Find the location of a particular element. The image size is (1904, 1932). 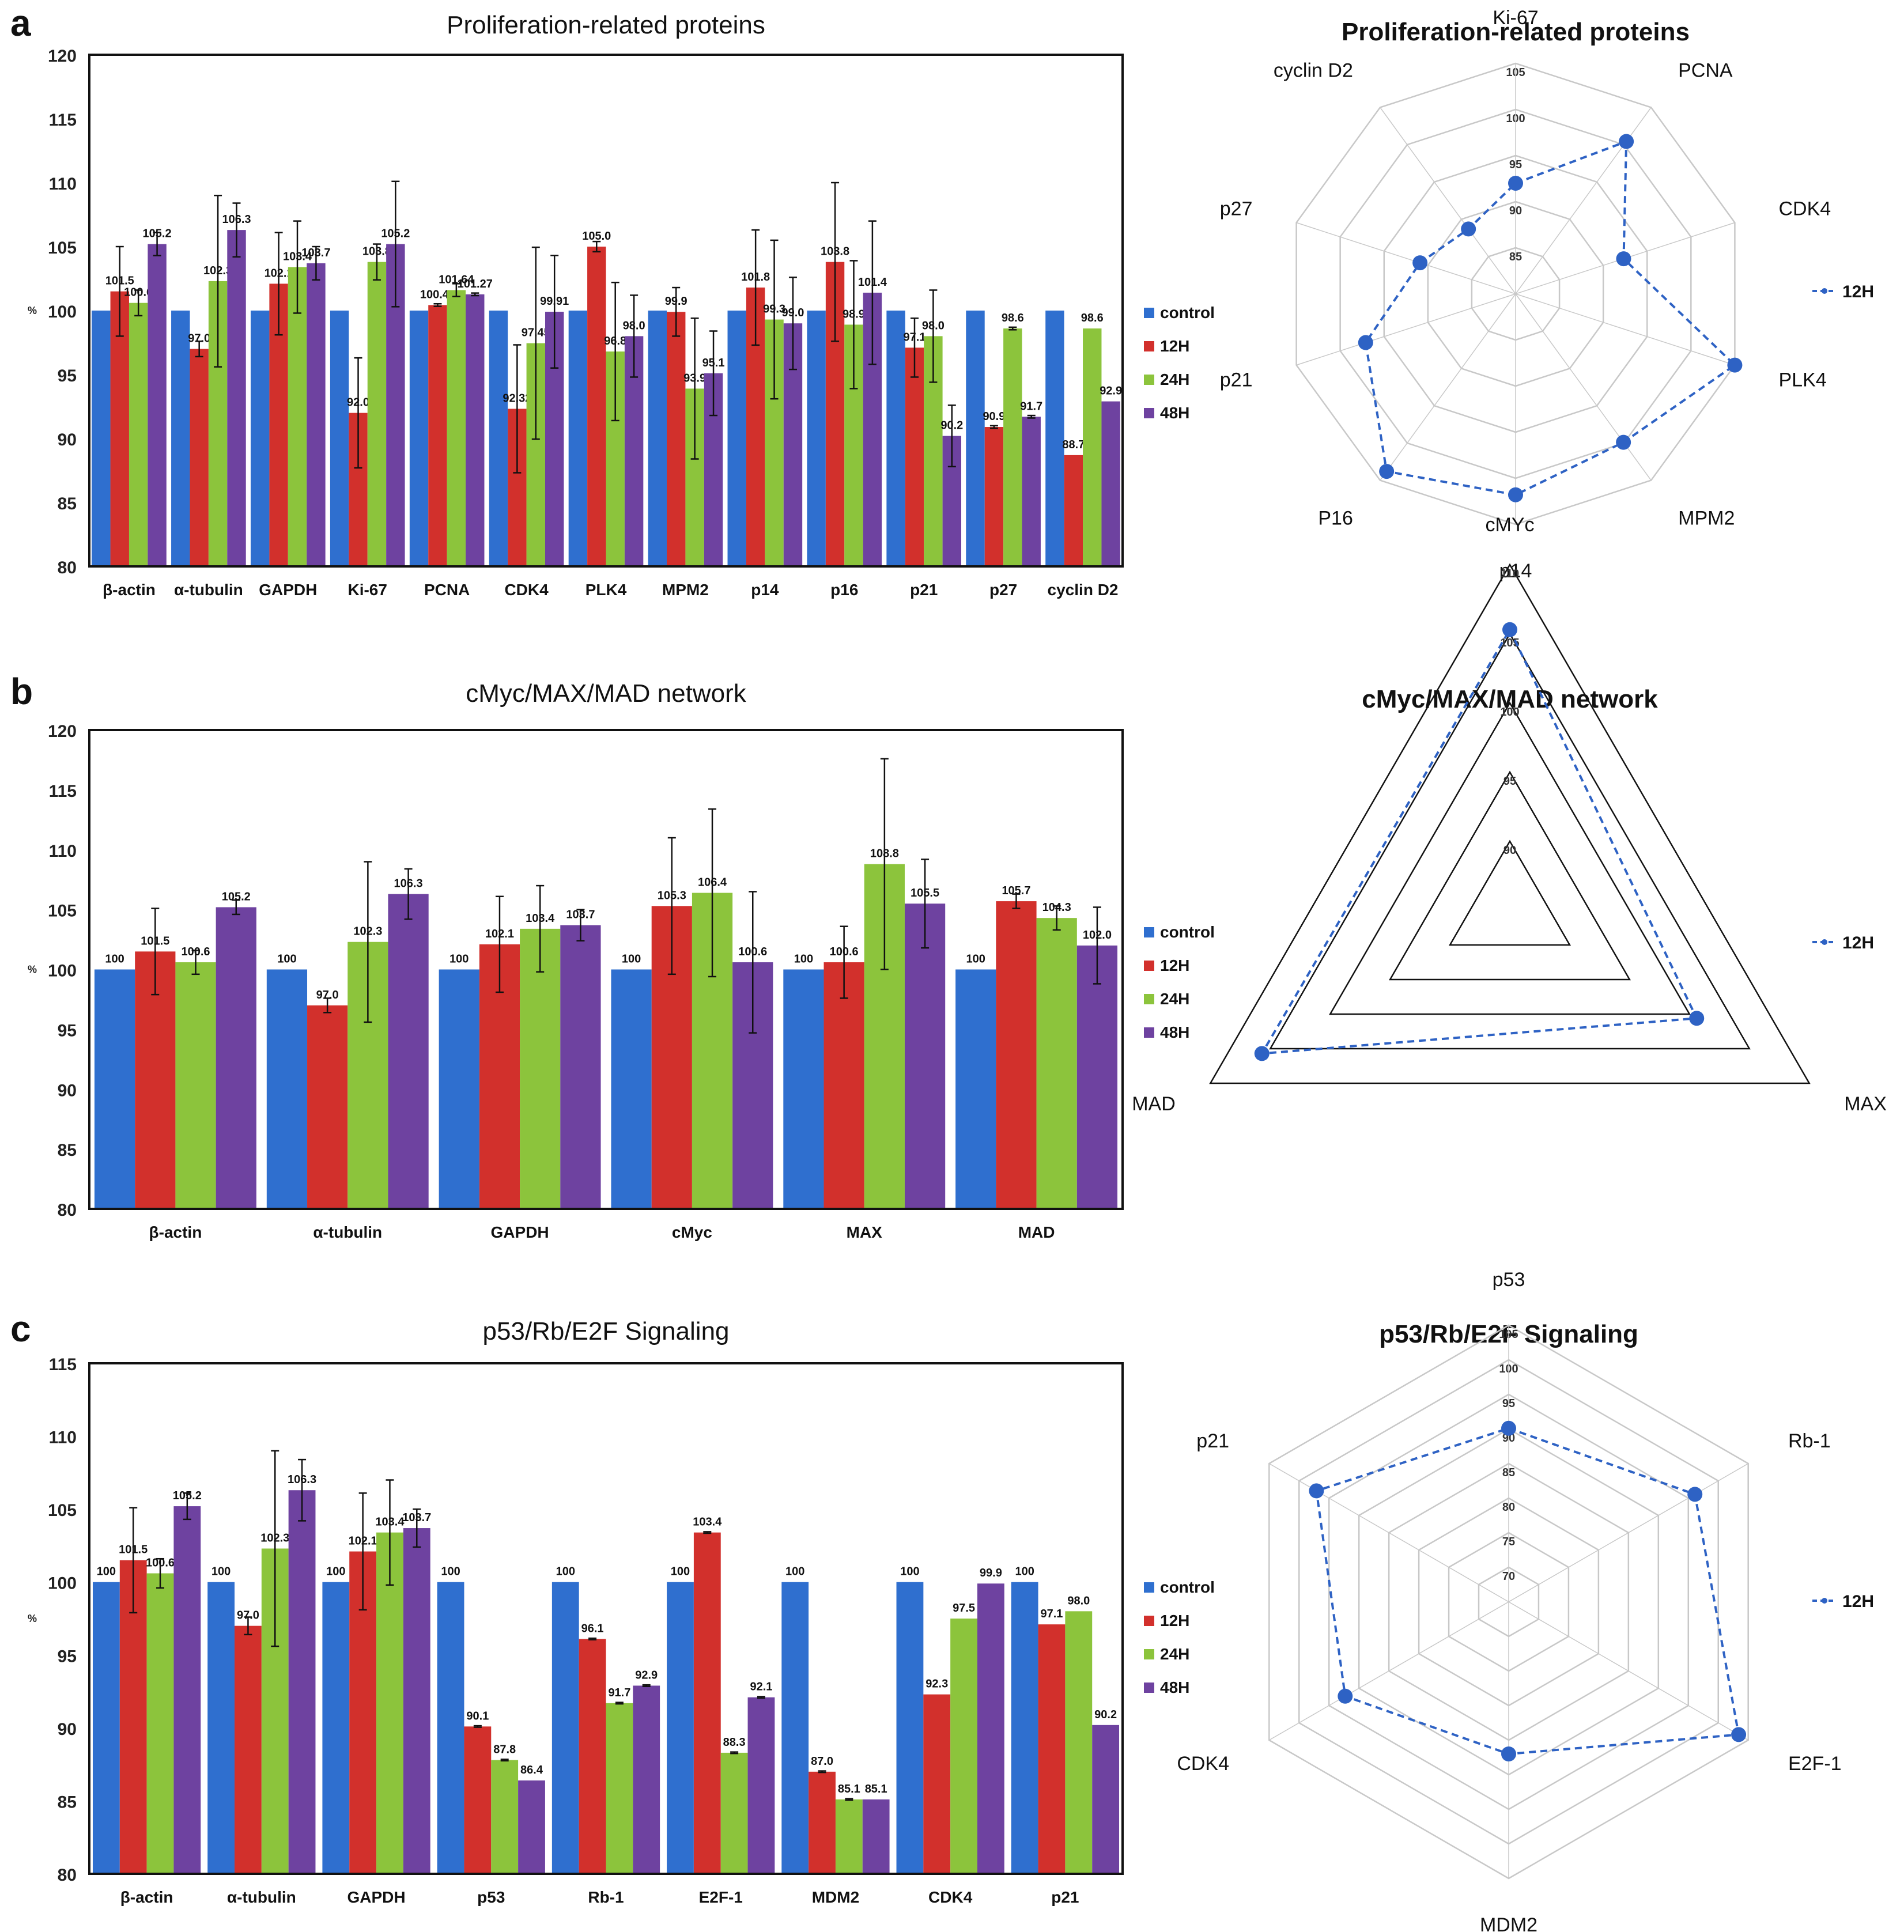

data-label: 96.8 is located at coordinates (615, 341).